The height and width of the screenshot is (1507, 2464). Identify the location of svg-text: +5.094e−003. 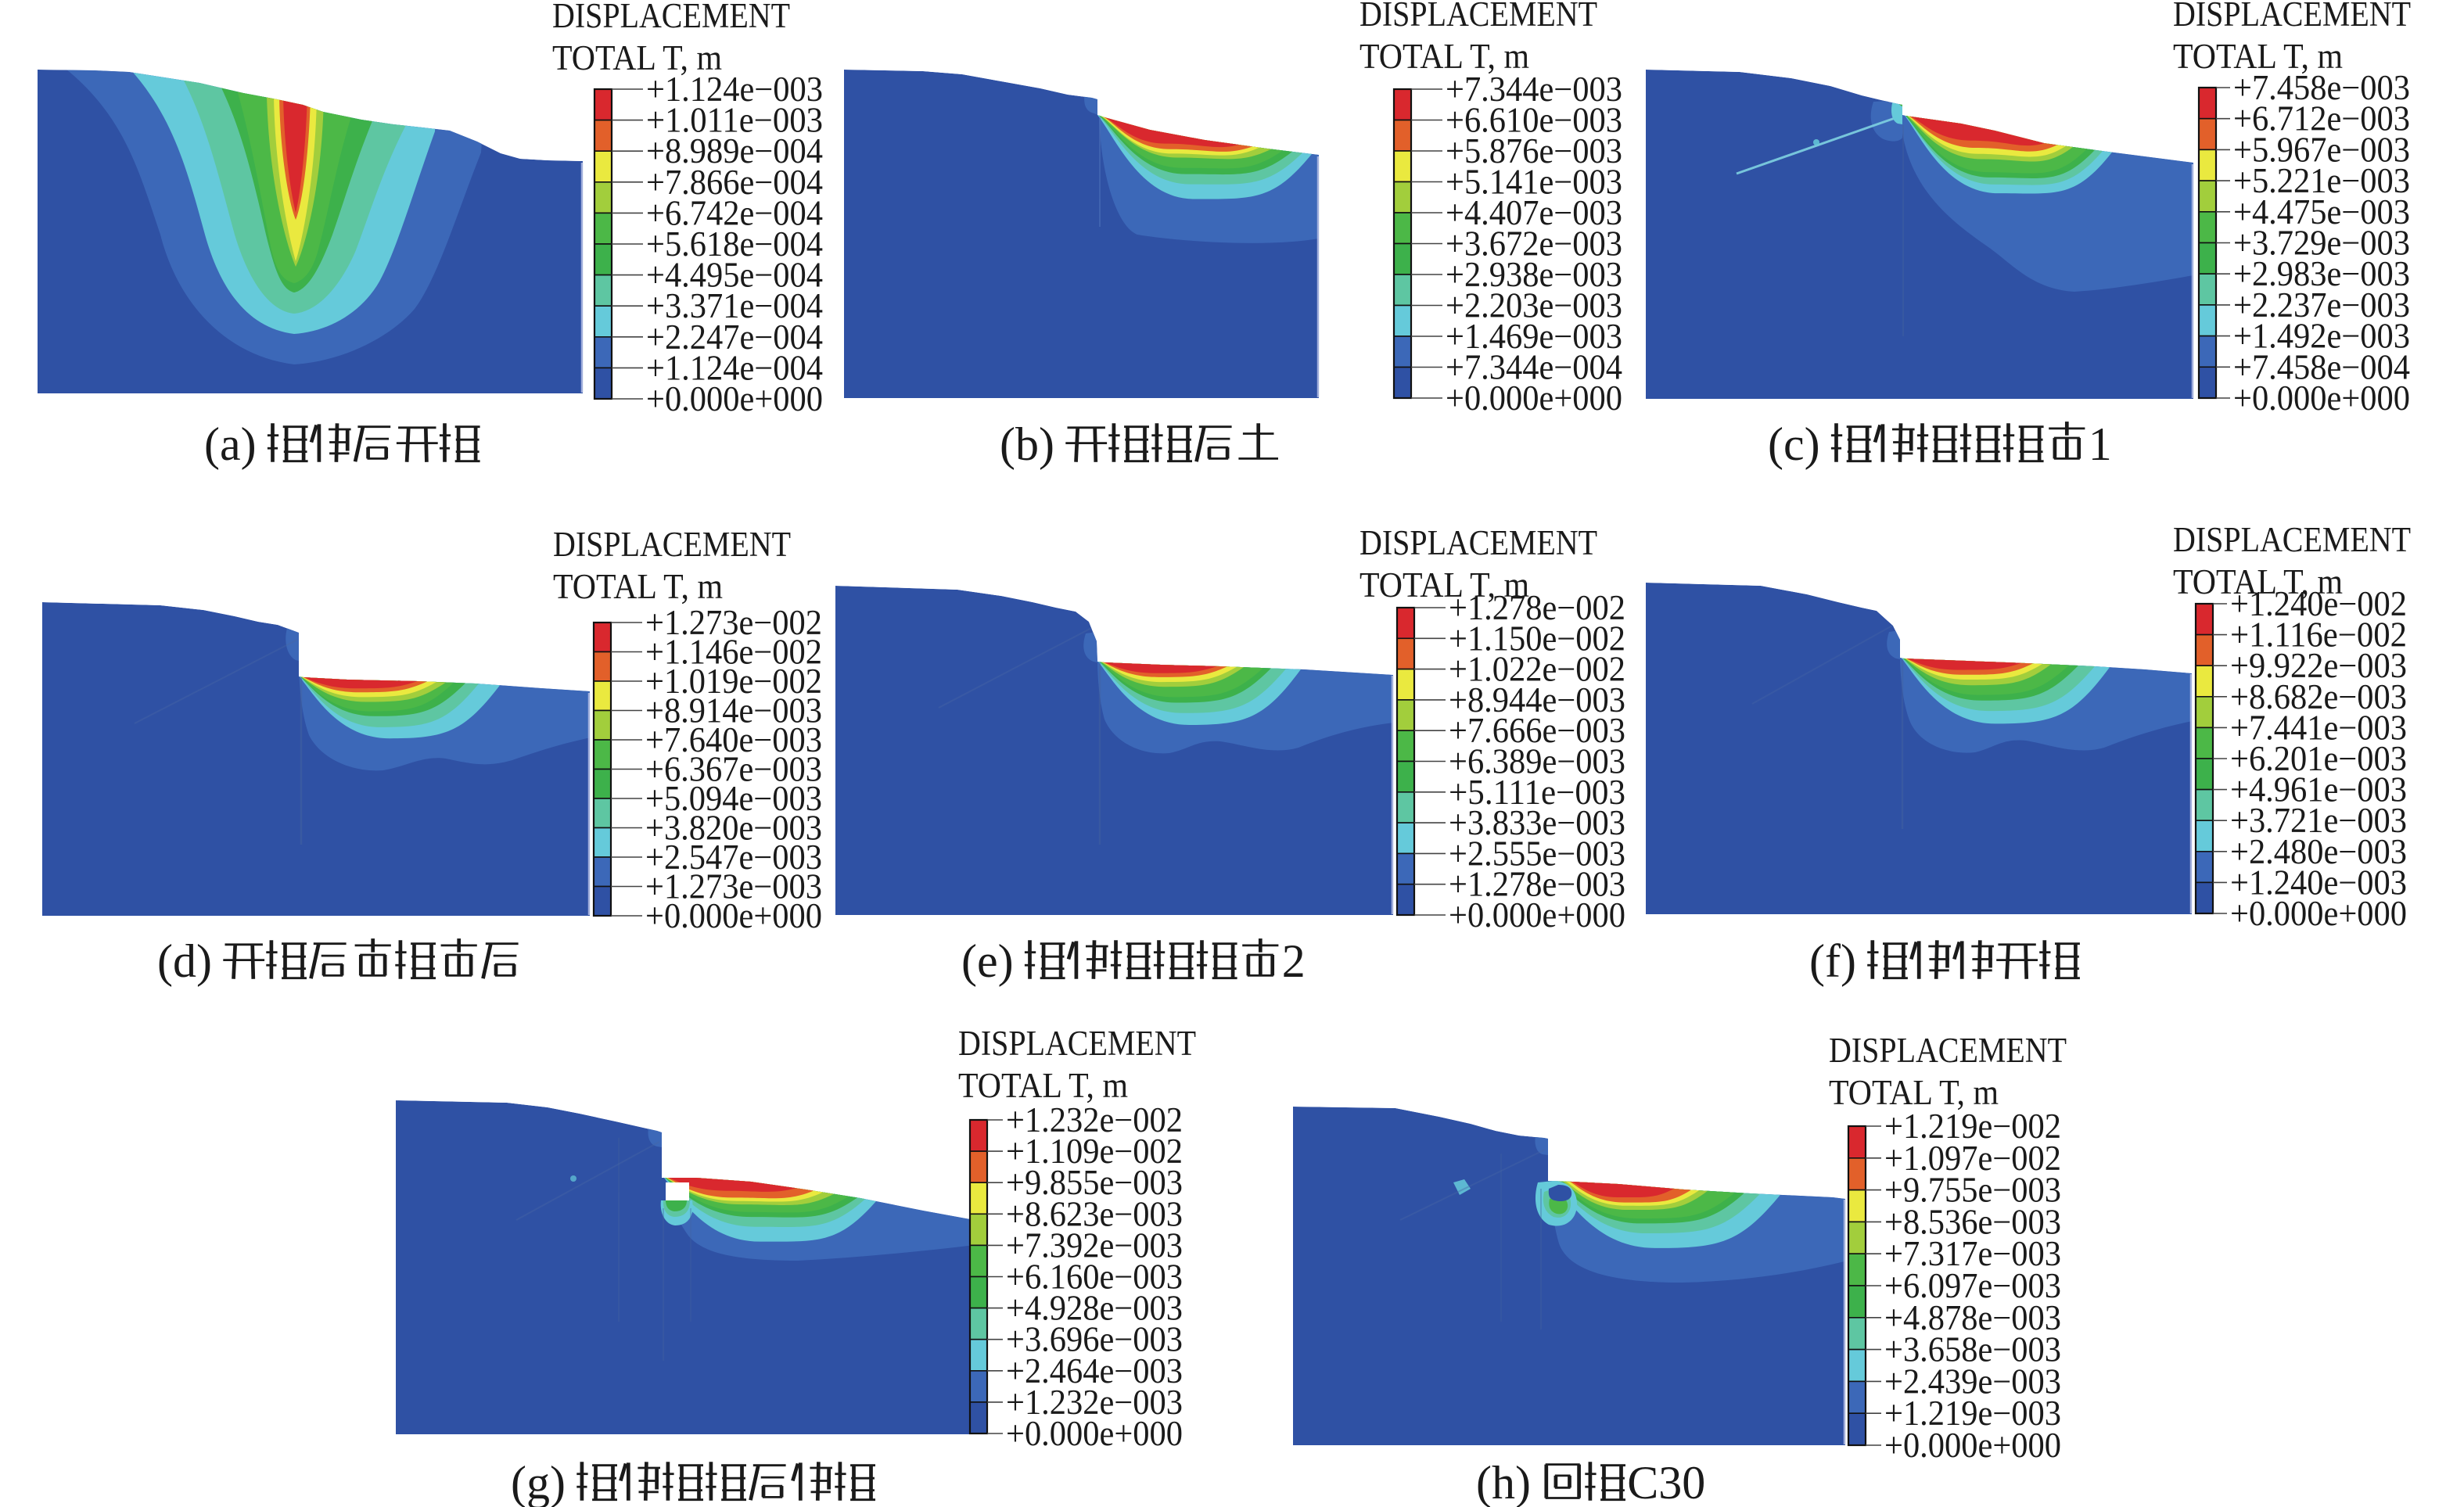
(733, 798).